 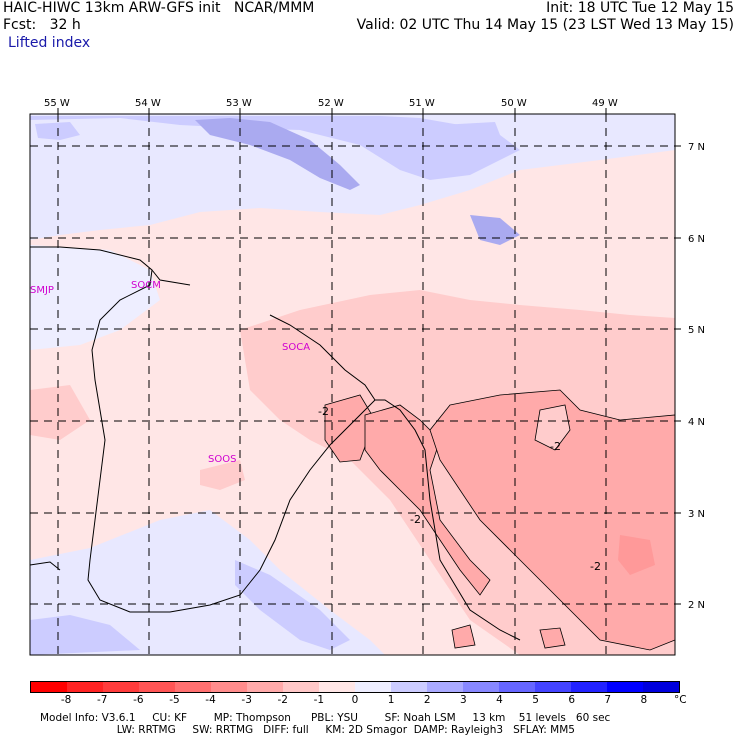 What do you see at coordinates (296, 347) in the screenshot?
I see `station-label: SOCA` at bounding box center [296, 347].